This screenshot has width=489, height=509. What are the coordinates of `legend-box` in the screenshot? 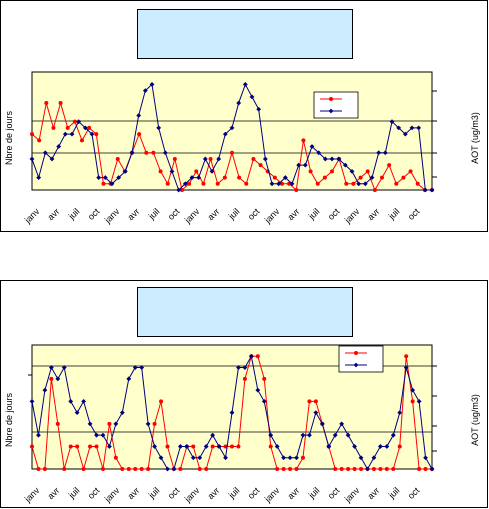 It's located at (336, 105).